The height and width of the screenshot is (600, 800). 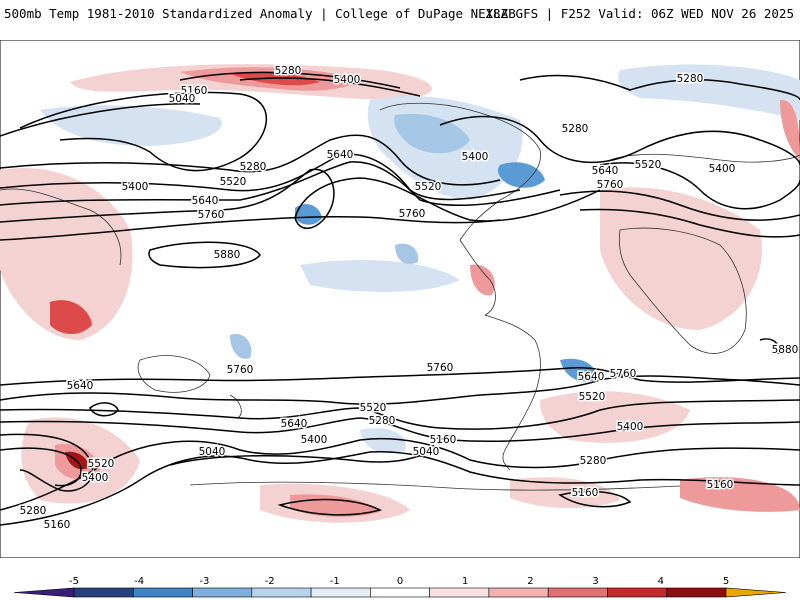 I want to click on asia-outline, so click(x=61, y=227).